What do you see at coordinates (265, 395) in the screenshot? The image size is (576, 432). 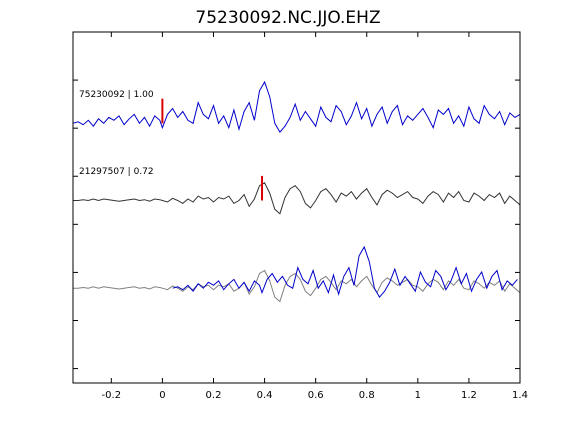 I see `x-tick-label: 0.4` at bounding box center [265, 395].